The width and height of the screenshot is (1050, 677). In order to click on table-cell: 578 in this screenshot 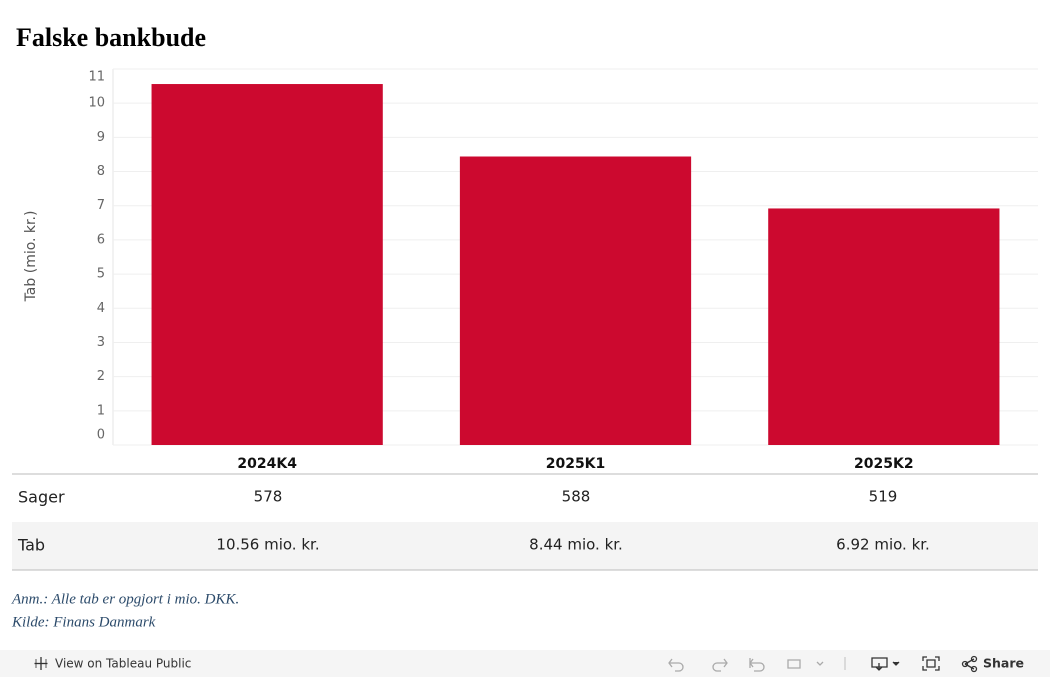, I will do `click(268, 497)`.